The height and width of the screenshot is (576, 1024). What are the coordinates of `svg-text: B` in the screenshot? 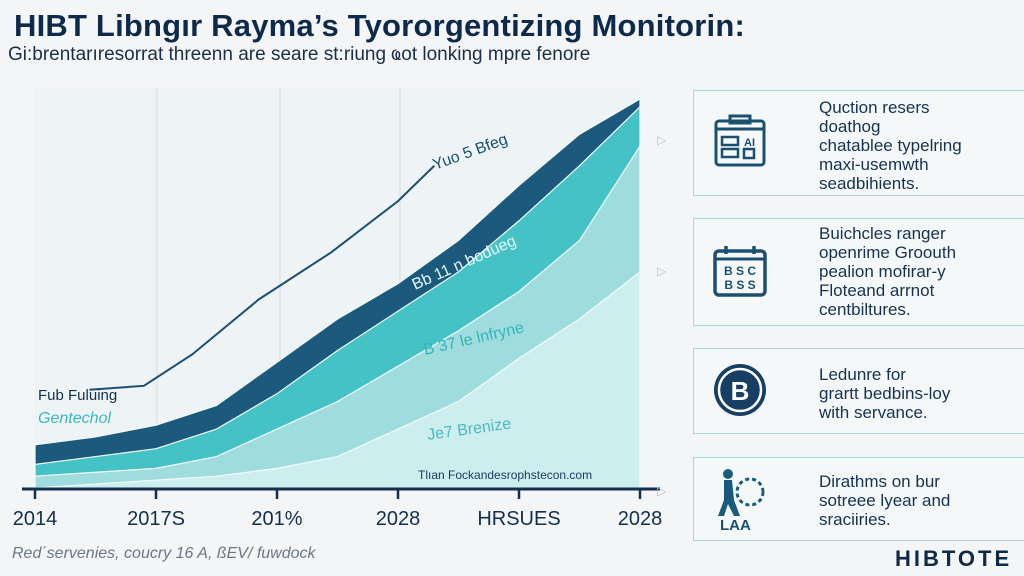 It's located at (740, 391).